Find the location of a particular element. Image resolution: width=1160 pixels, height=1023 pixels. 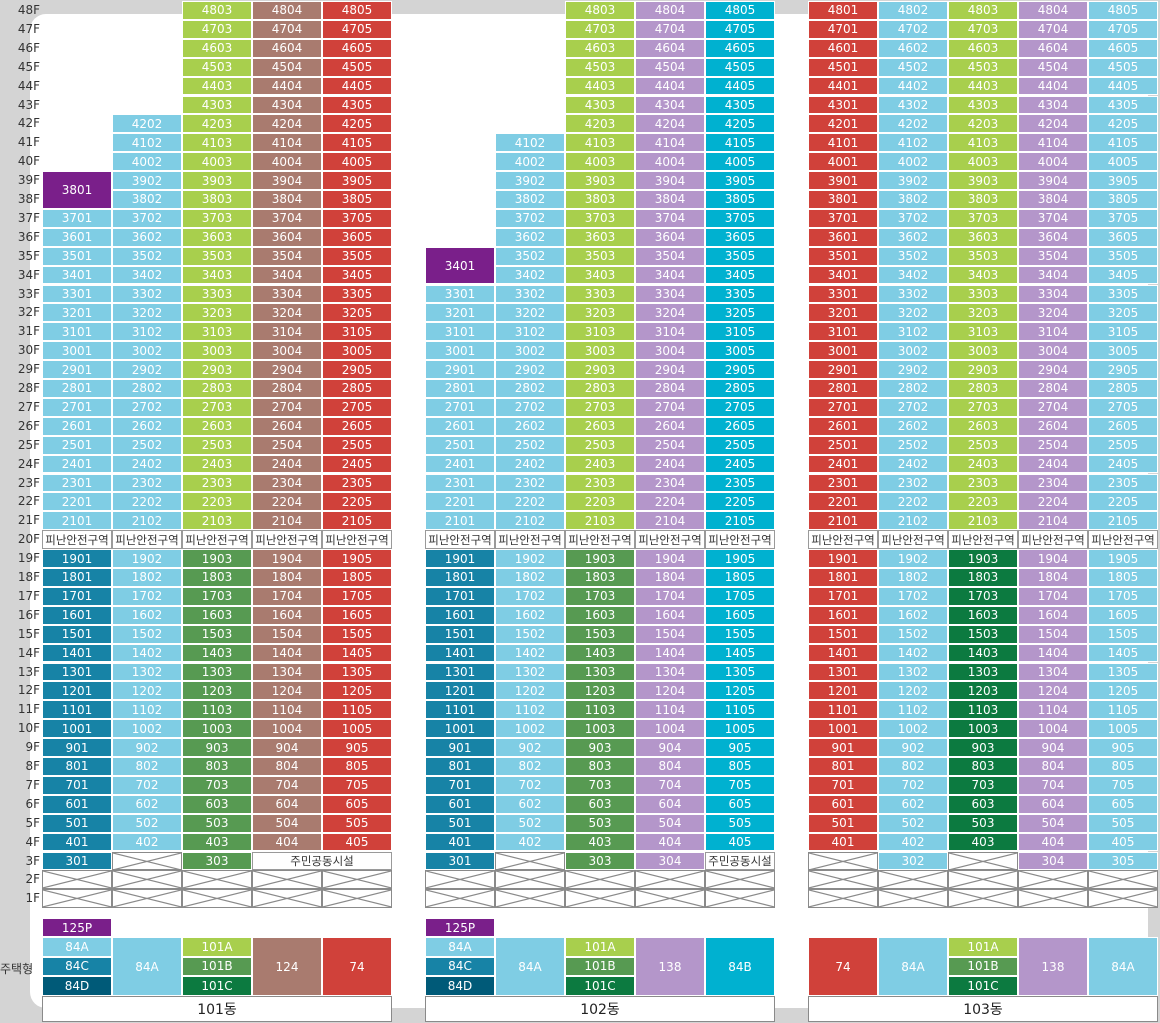

unit-cell: 2103 is located at coordinates (217, 521).